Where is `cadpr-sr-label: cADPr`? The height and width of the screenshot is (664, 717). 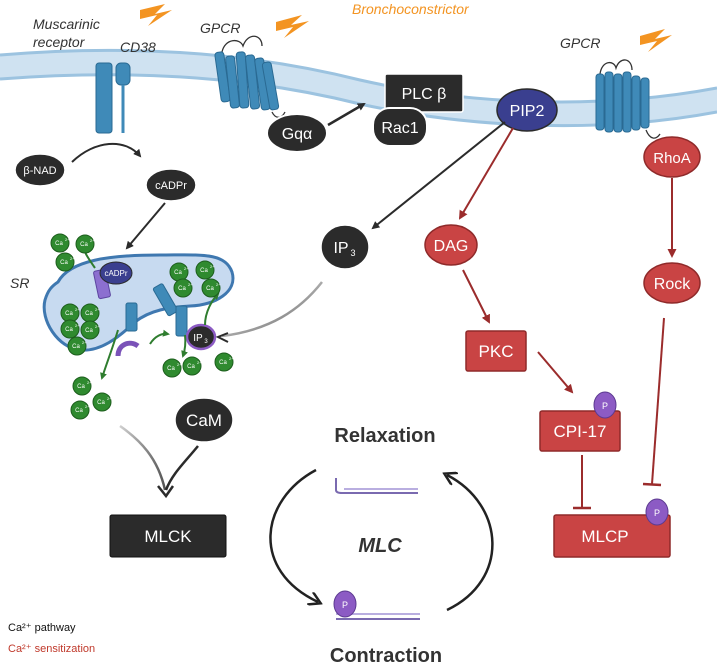
cadpr-sr-label: cADPr is located at coordinates (115, 273).